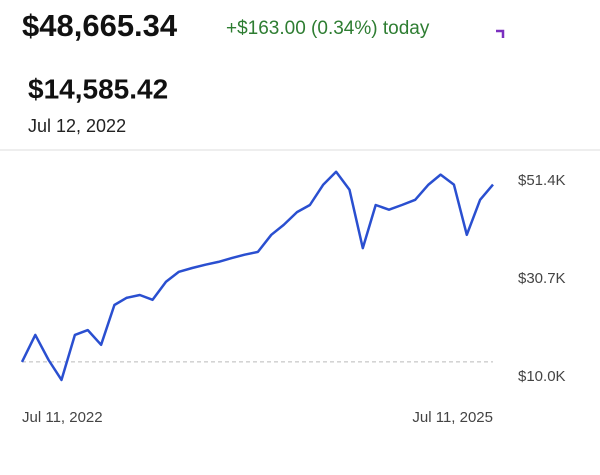  I want to click on selected-date: Jul 12, 2022, so click(77, 126).